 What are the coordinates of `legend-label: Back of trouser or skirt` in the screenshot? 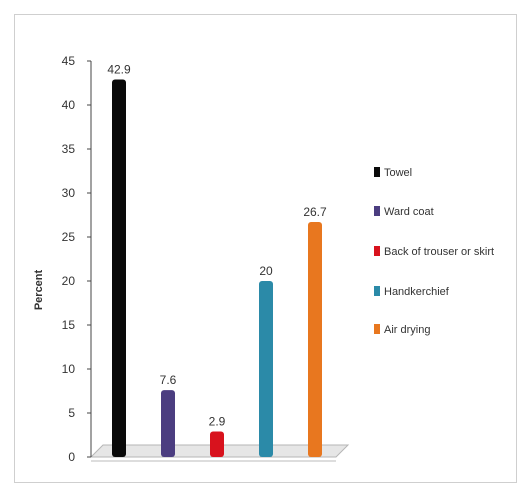 It's located at (439, 252).